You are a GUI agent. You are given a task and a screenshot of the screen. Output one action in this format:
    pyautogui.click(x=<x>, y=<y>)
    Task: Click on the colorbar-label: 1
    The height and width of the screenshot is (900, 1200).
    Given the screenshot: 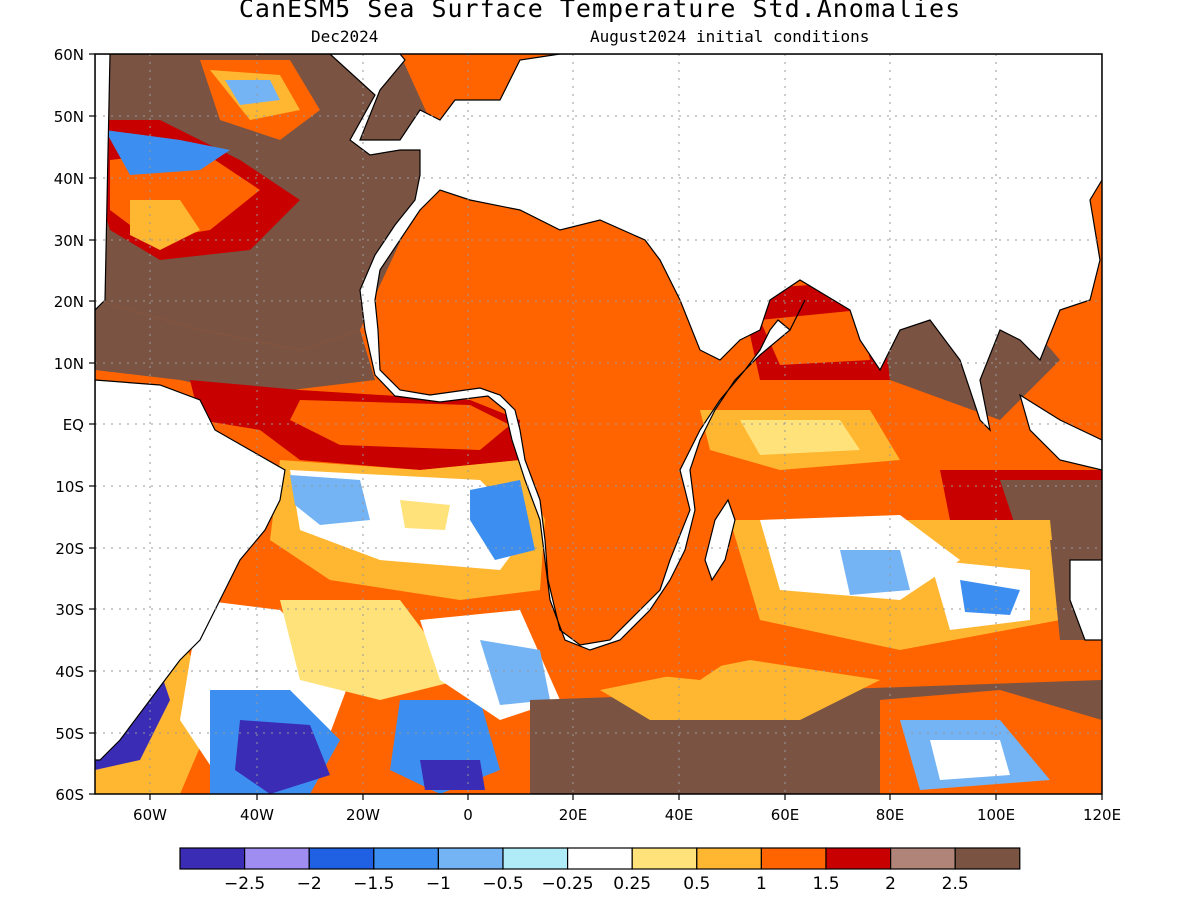 What is the action you would take?
    pyautogui.click(x=761, y=884)
    